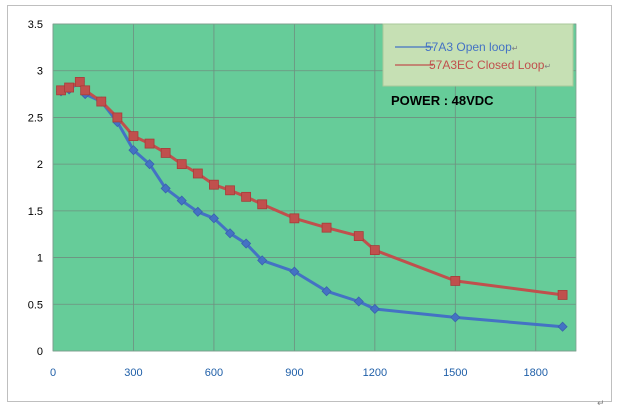 The width and height of the screenshot is (626, 419). I want to click on legend-label-closed-loop: 57A3EC Closed Loop↵, so click(490, 65).